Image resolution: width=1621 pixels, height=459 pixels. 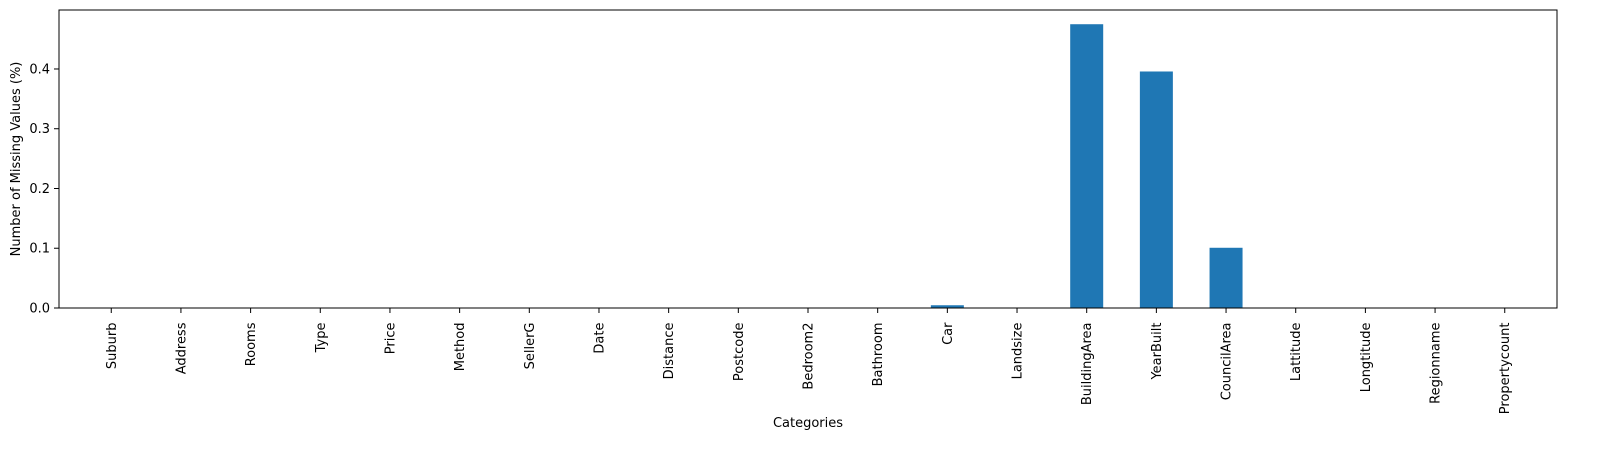 What do you see at coordinates (16, 159) in the screenshot?
I see `y-axis-label: Number of Missing Values (%)` at bounding box center [16, 159].